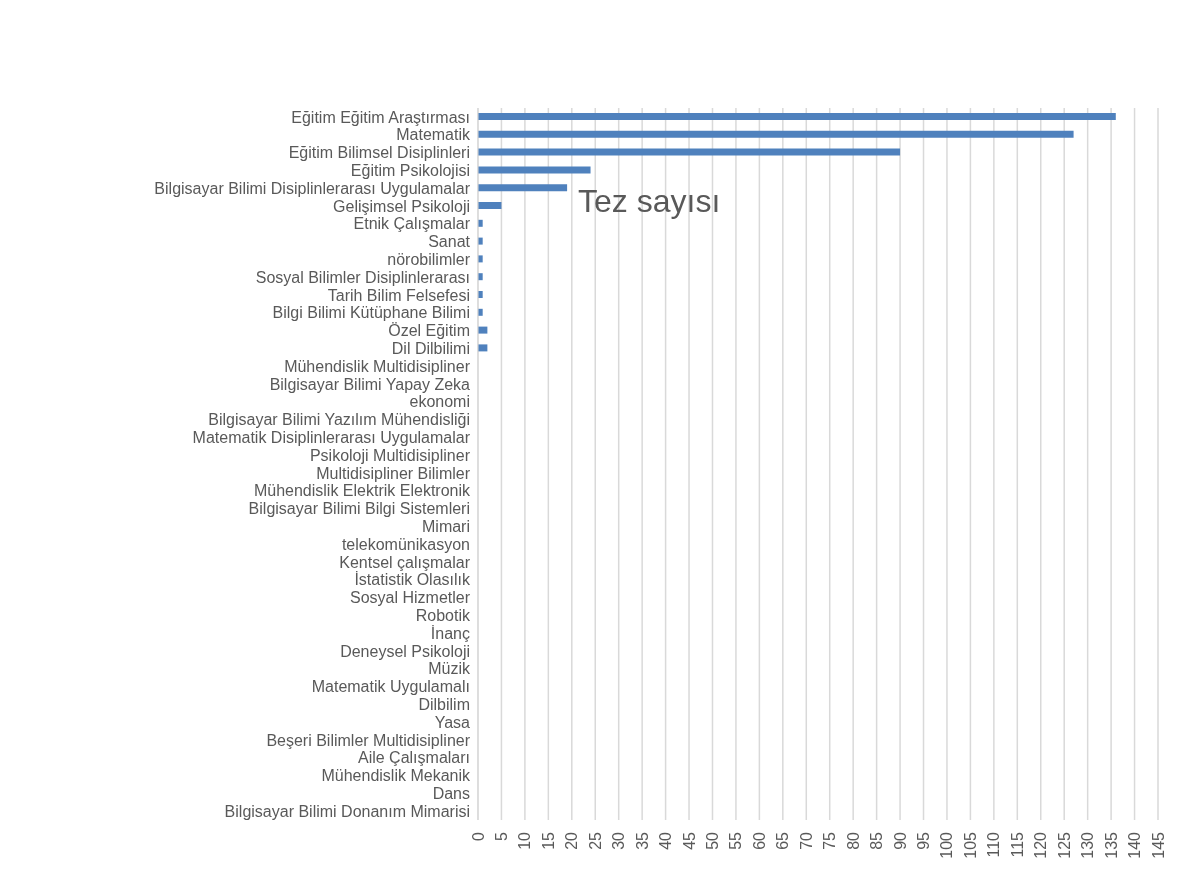 The width and height of the screenshot is (1179, 879). What do you see at coordinates (449, 669) in the screenshot?
I see `y-tick-label: Müzik` at bounding box center [449, 669].